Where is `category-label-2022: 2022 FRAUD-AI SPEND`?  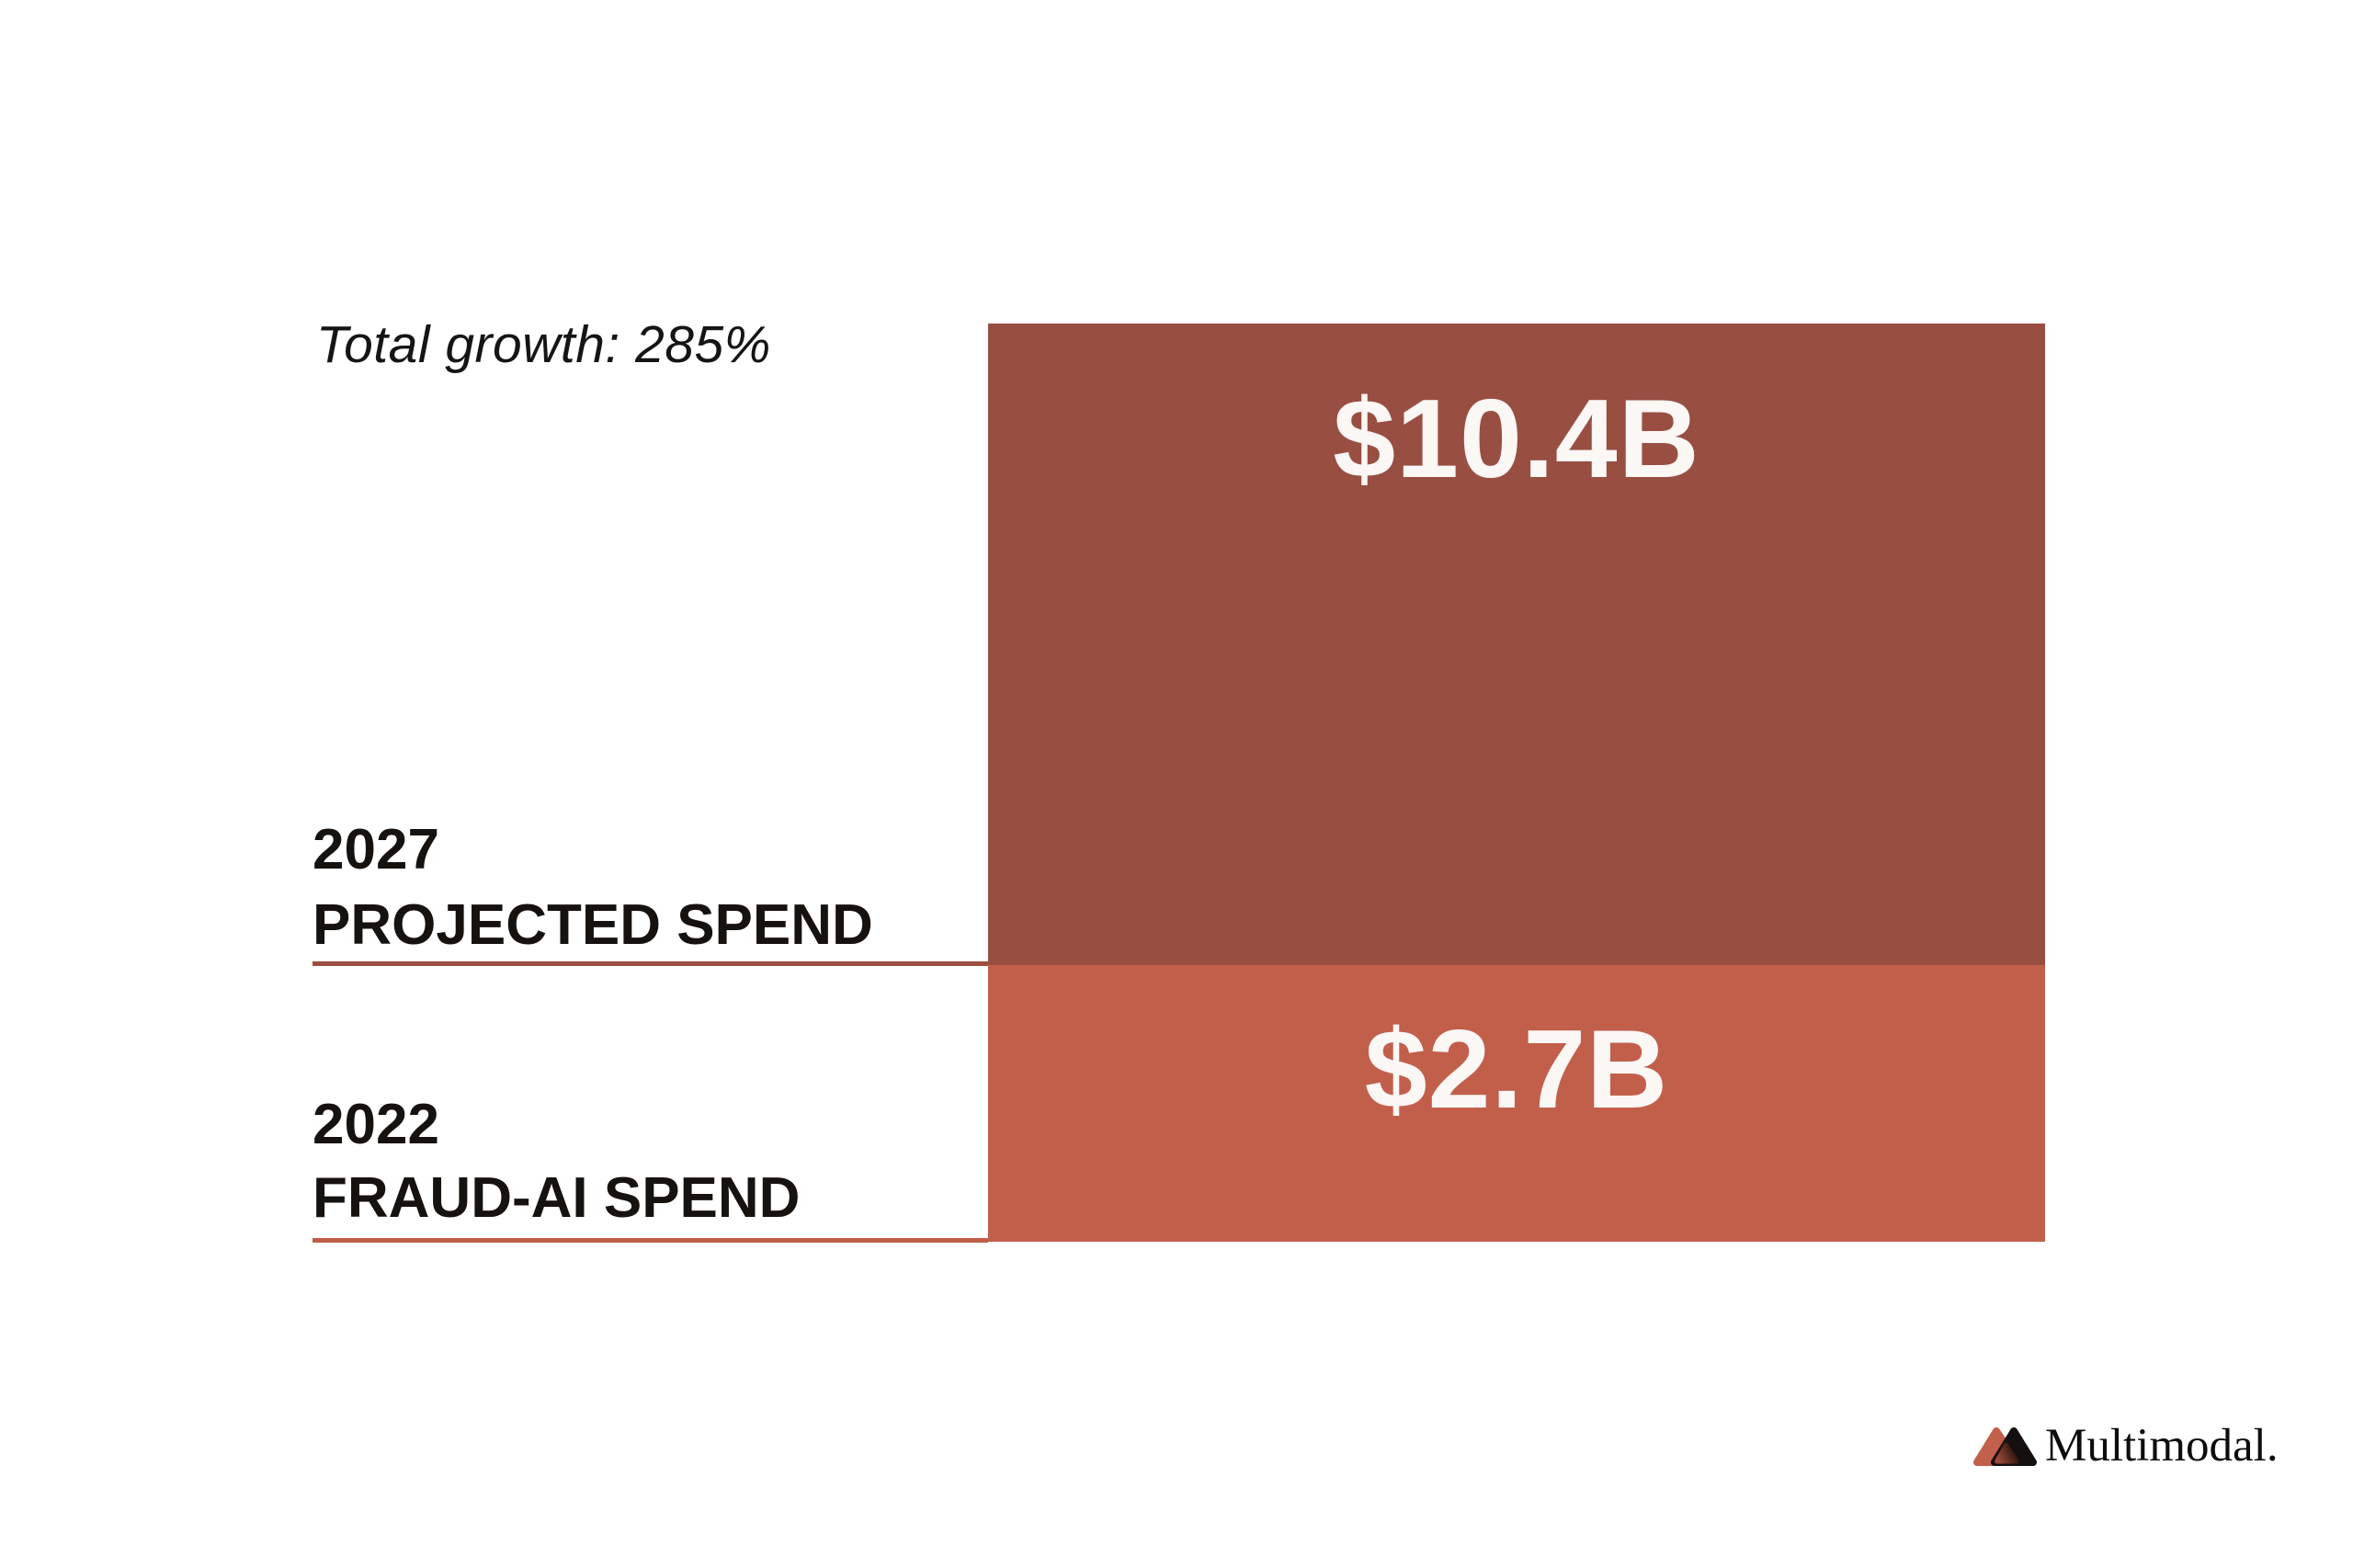
category-label-2022: 2022 FRAUD-AI SPEND is located at coordinates (556, 1161).